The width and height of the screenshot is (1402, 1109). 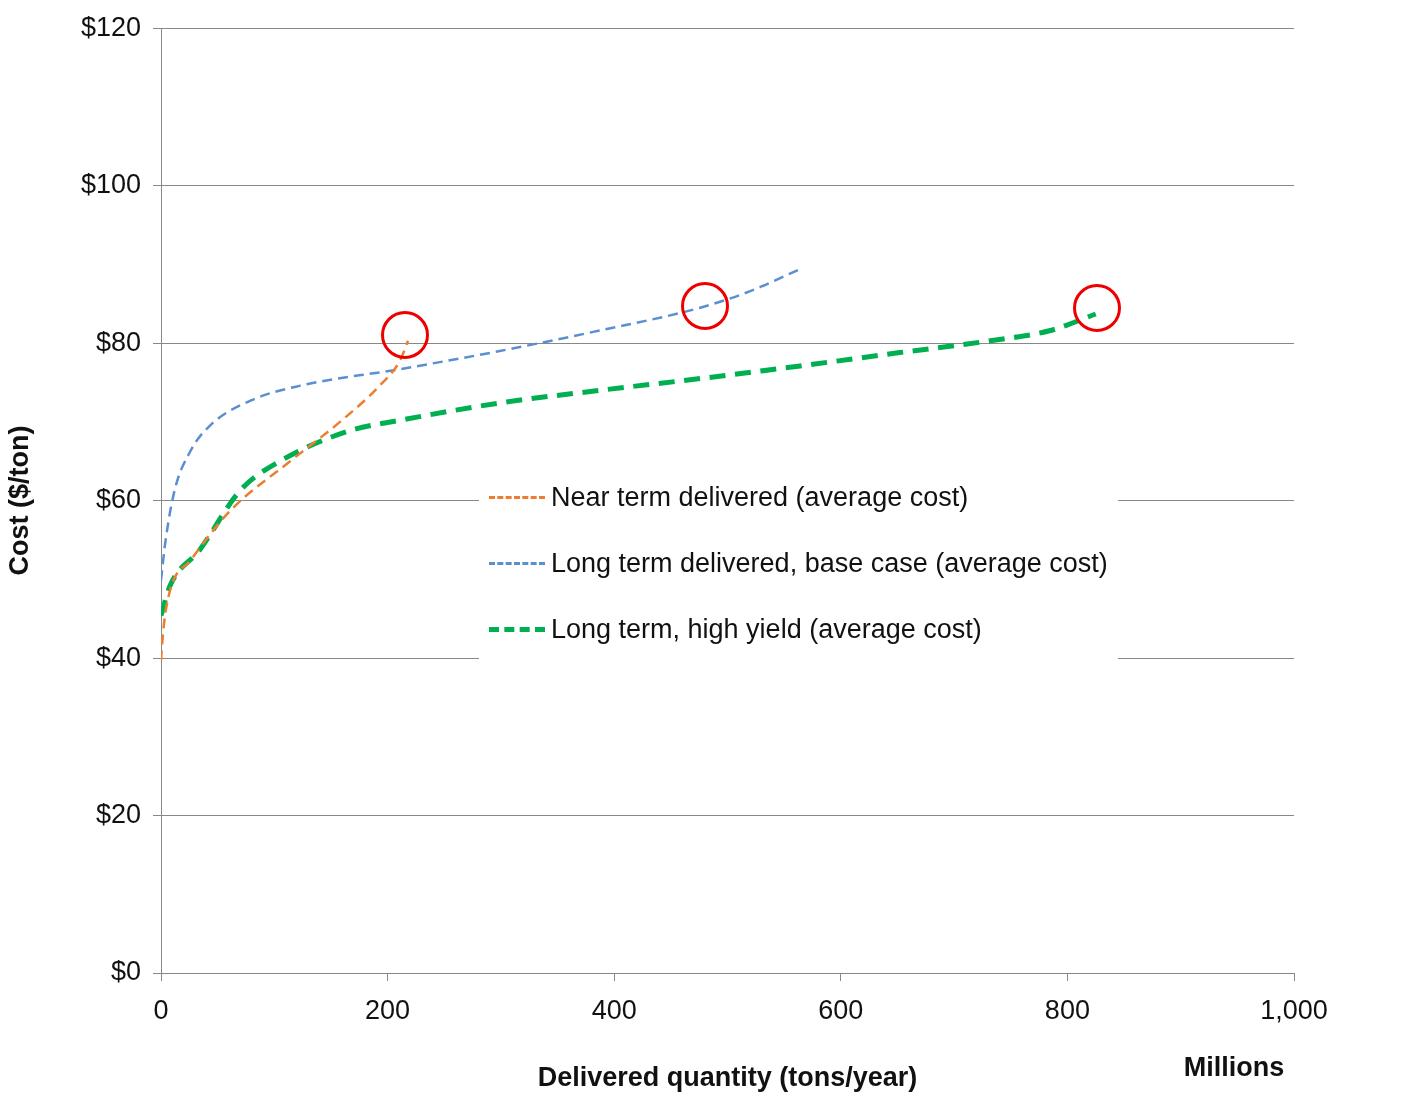 I want to click on y-tick-label: $120, so click(x=110, y=26).